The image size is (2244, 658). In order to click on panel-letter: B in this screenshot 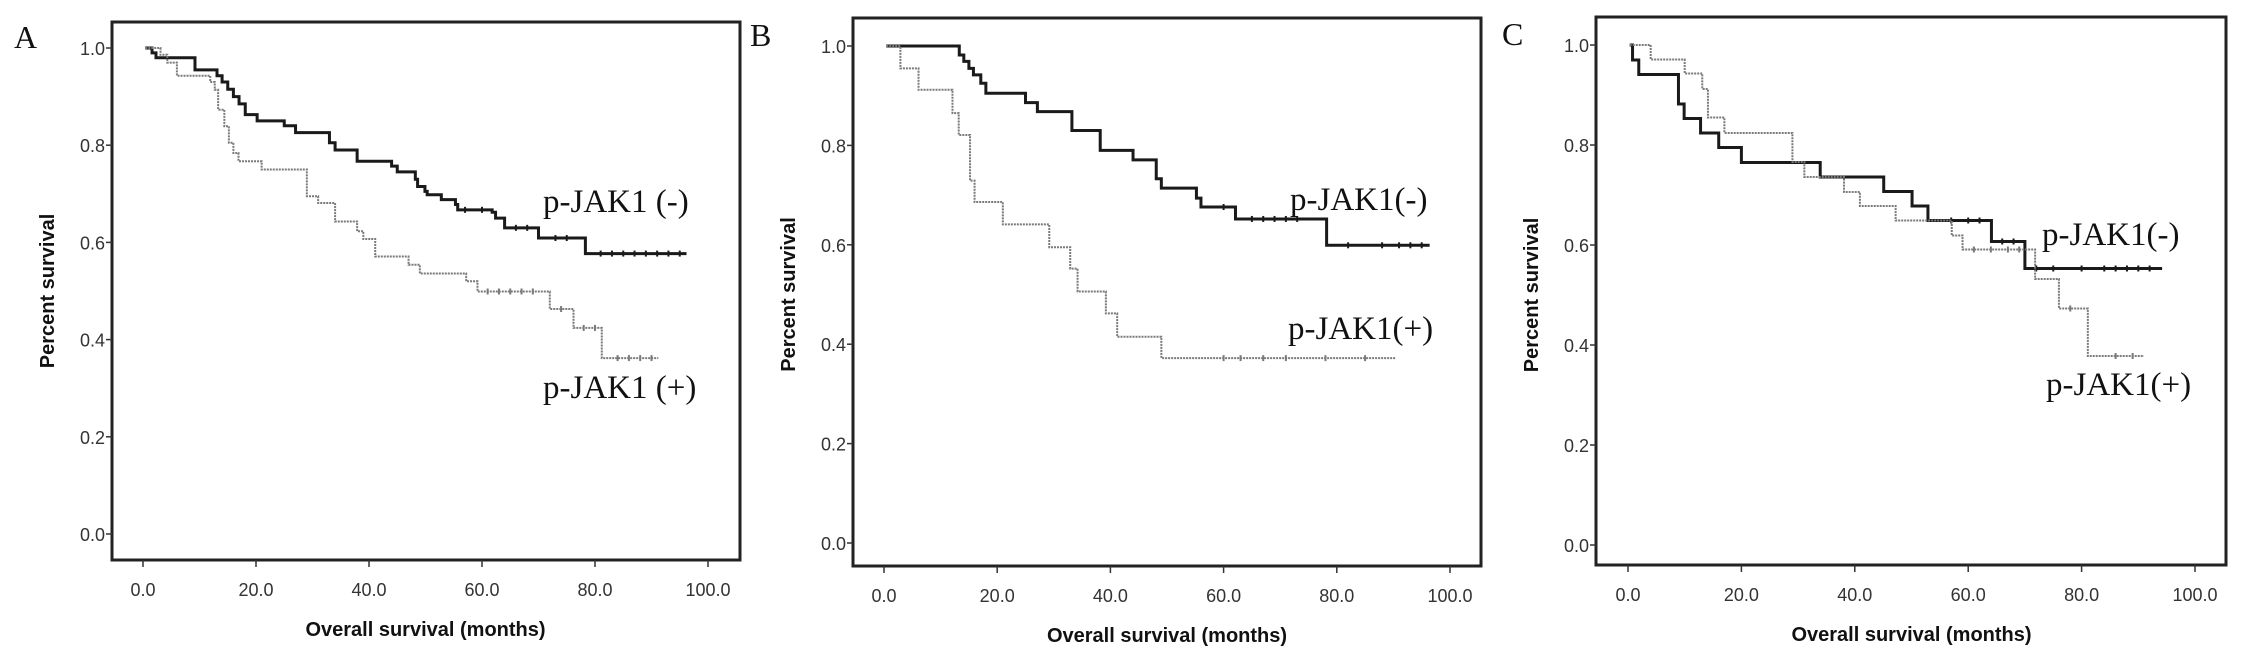, I will do `click(760, 35)`.